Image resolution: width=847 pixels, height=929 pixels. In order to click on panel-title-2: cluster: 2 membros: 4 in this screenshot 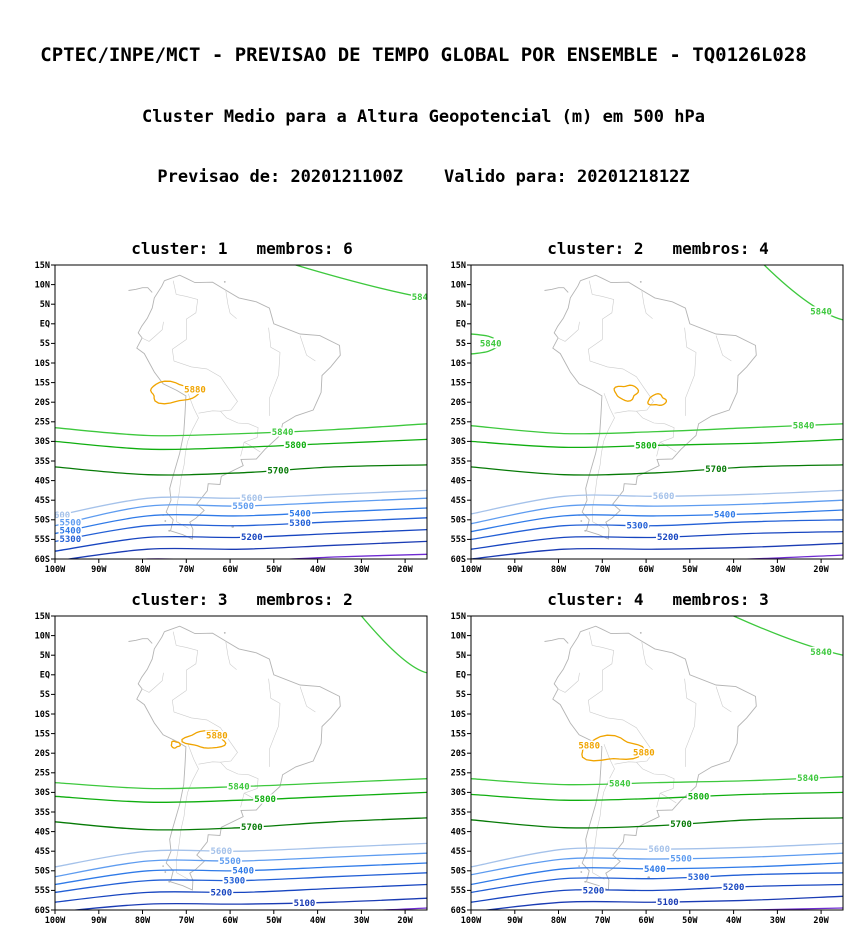, I will do `click(658, 248)`.